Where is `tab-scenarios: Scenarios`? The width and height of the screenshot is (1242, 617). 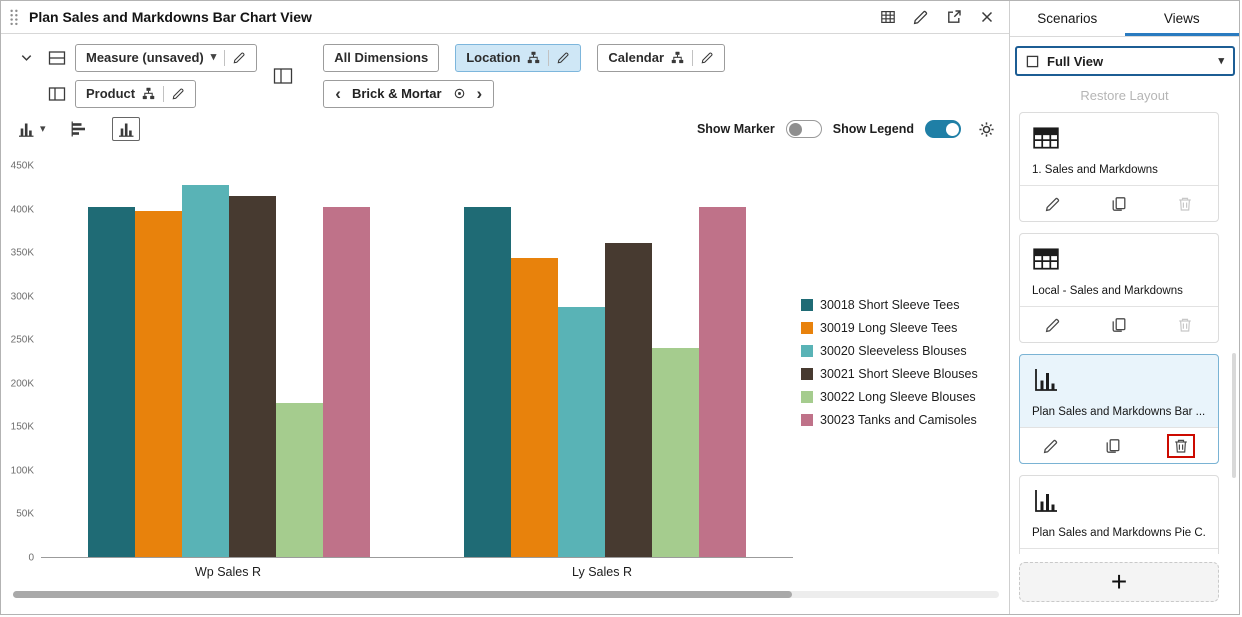 tab-scenarios: Scenarios is located at coordinates (1067, 18).